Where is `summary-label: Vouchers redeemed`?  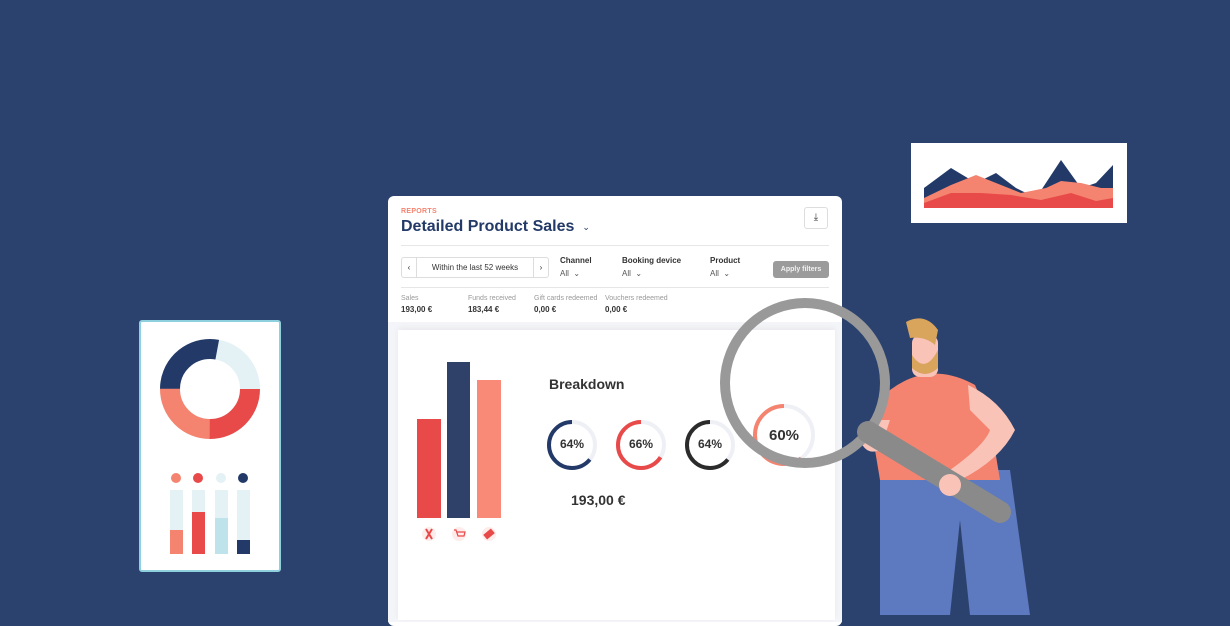
summary-label: Vouchers redeemed is located at coordinates (636, 298).